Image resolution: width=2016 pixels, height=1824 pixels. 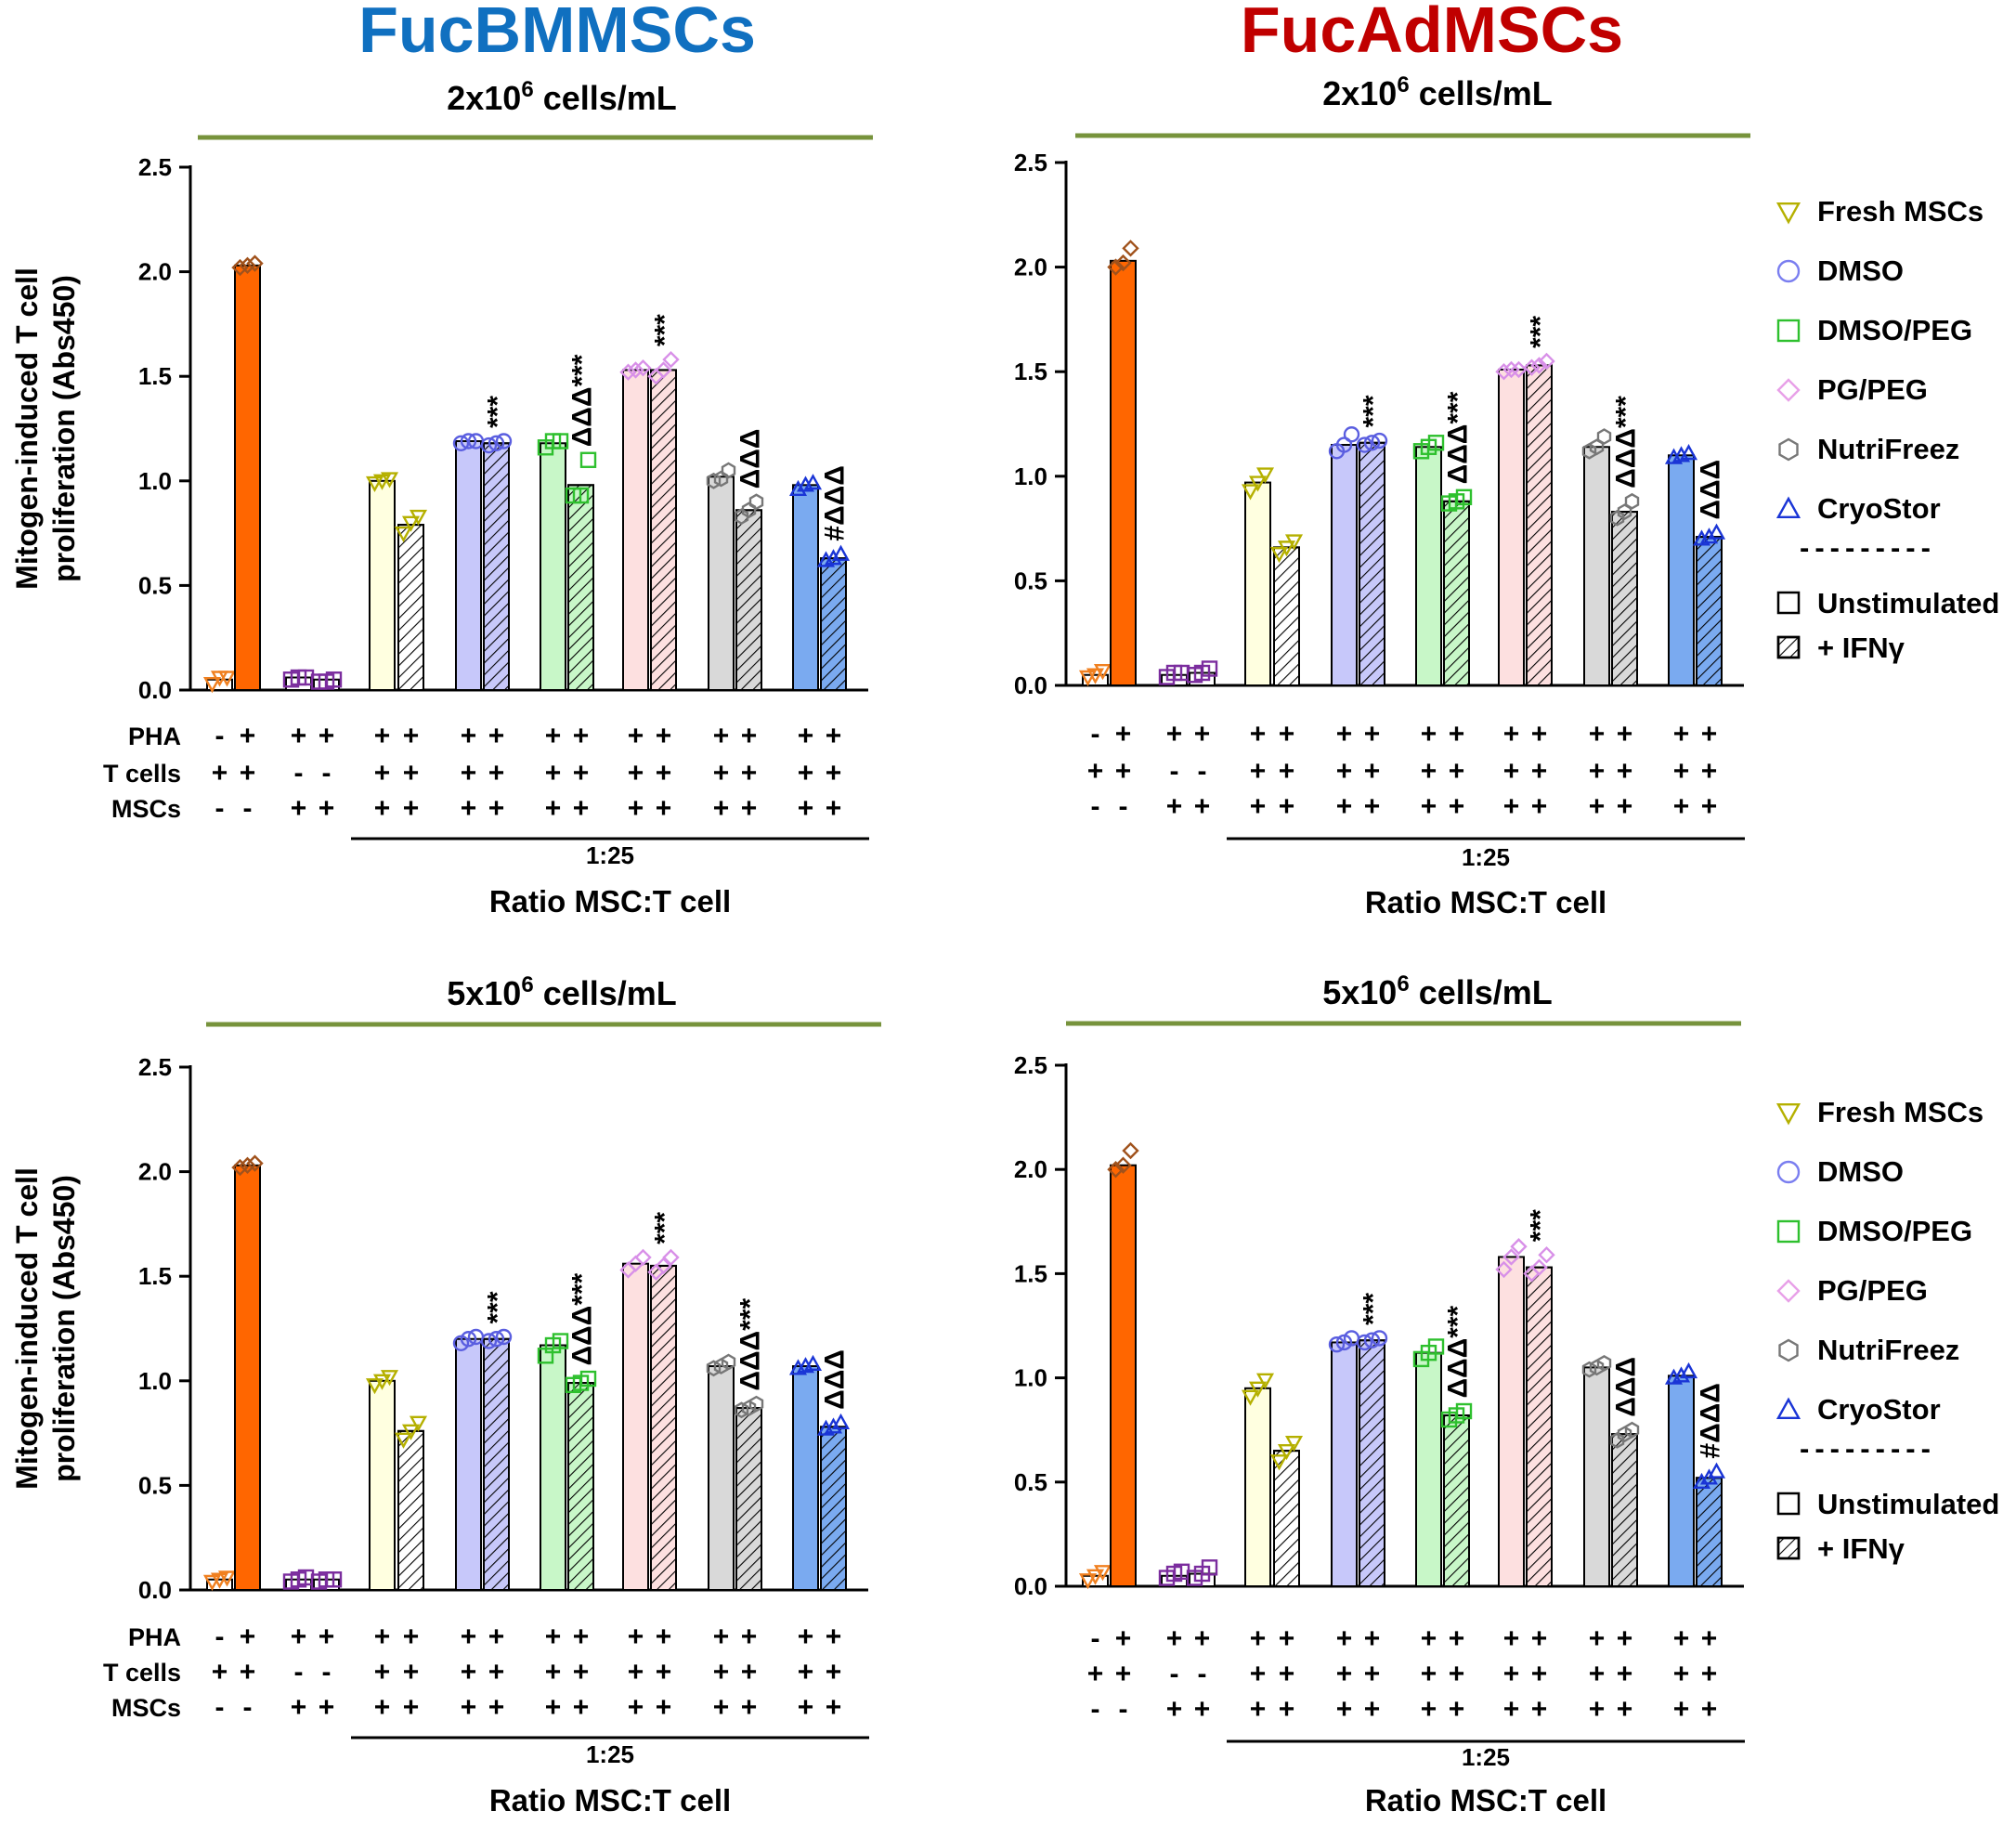 What do you see at coordinates (1438, 92) in the screenshot?
I see `panel-title: 2x106 cells/mL` at bounding box center [1438, 92].